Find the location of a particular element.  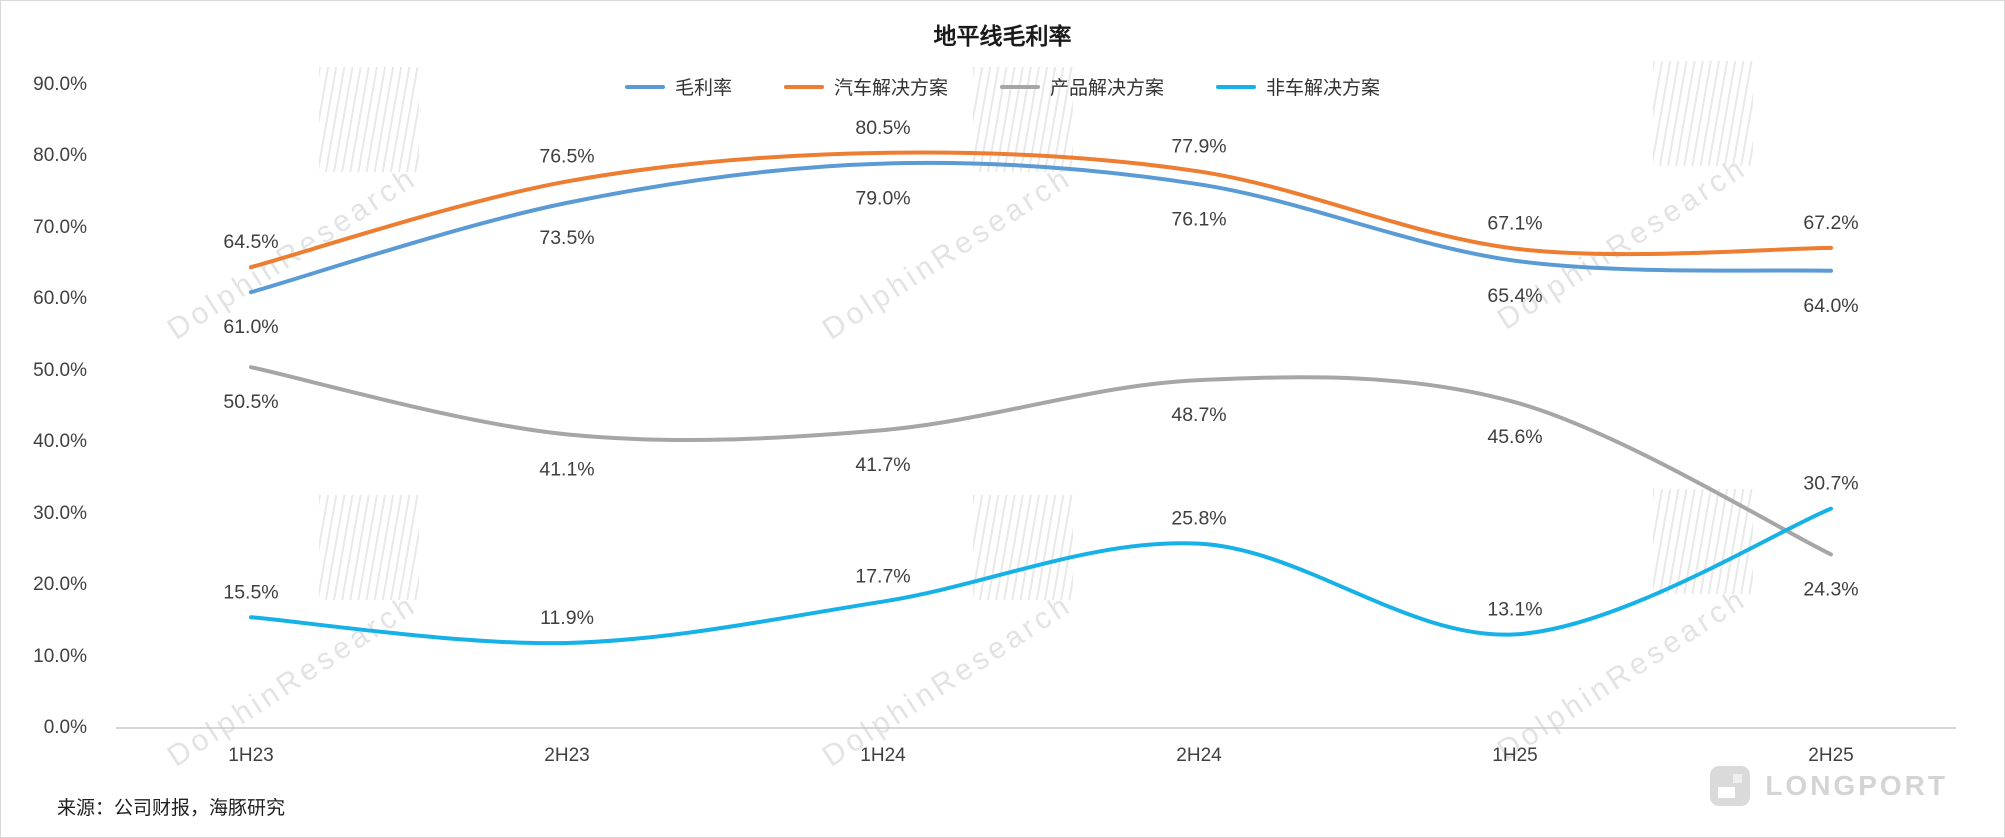

legend-label: 汽车解决方案 is located at coordinates (890, 88).